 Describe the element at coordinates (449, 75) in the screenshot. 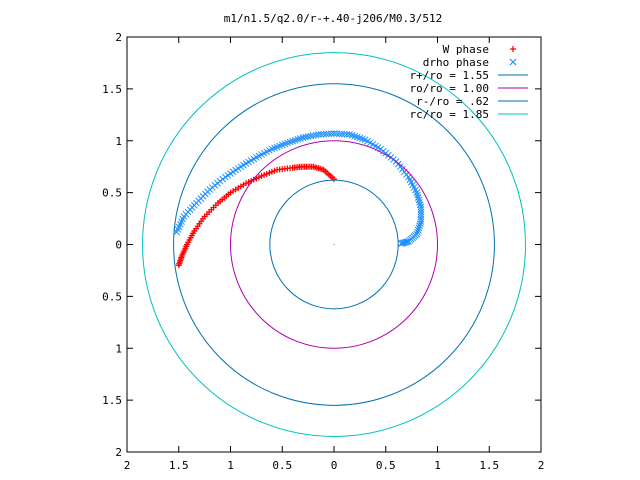

I see `legend-label: r+/ro = 1.55` at that location.